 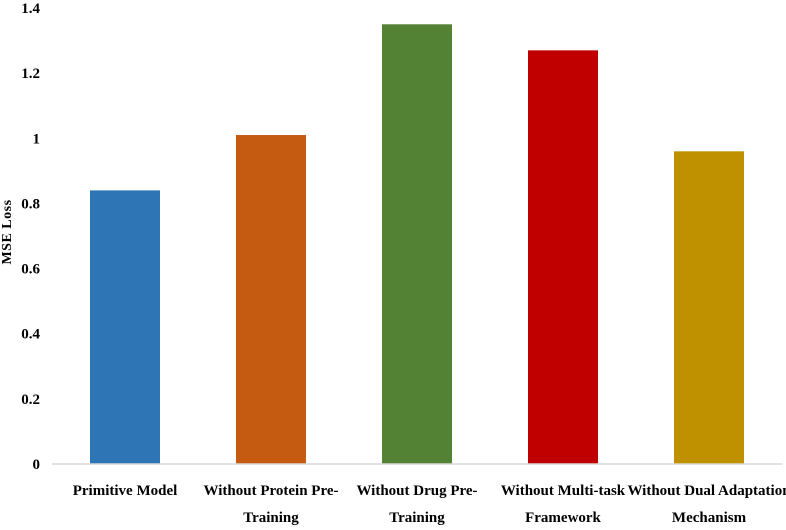 I want to click on x-category-label: Mechanism, so click(x=709, y=518).